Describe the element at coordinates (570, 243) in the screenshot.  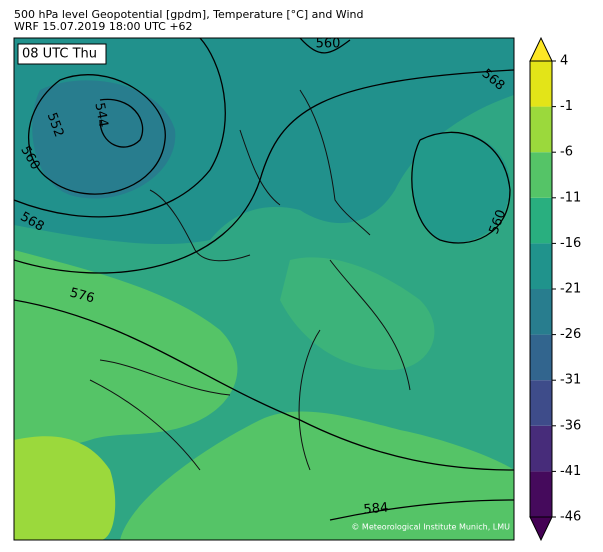
I see `colorbar-tick-label: -16` at that location.